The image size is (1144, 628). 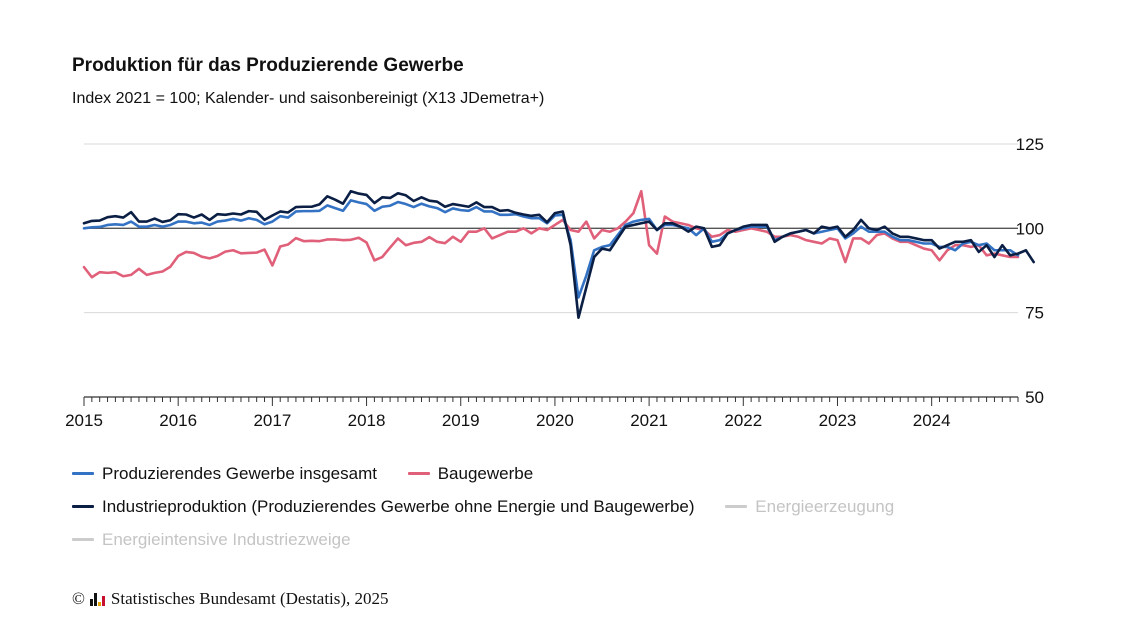 What do you see at coordinates (268, 65) in the screenshot?
I see `chart-title: Produktion für das Produzierende Gewerbe` at bounding box center [268, 65].